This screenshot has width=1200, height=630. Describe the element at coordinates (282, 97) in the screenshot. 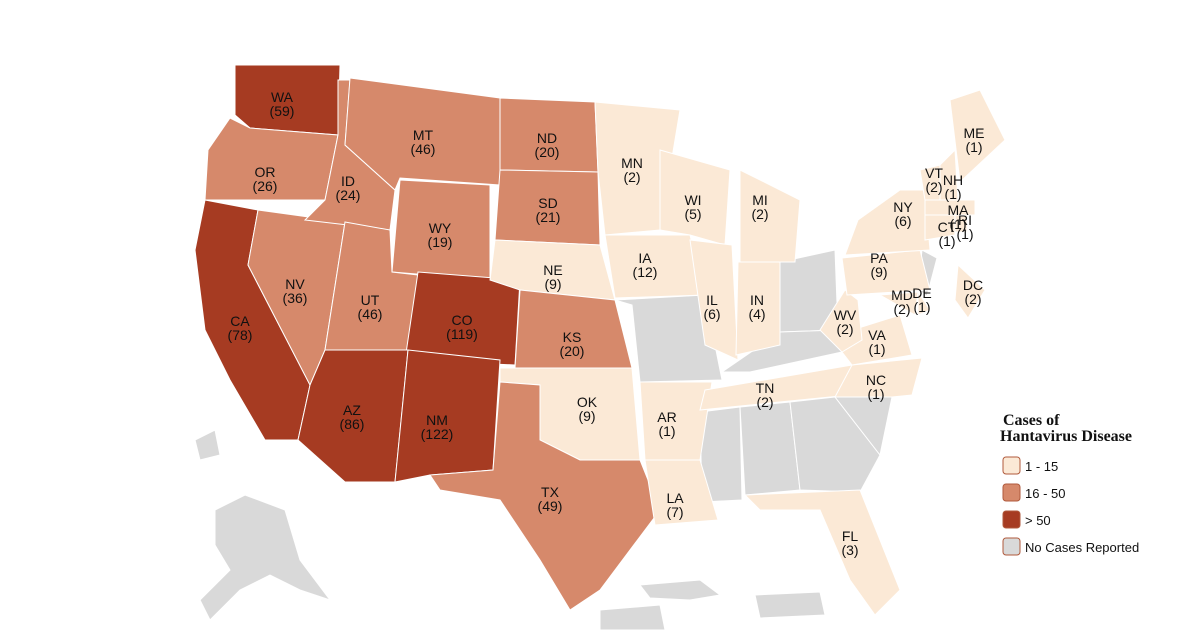

I see `state-abbr: WA` at that location.